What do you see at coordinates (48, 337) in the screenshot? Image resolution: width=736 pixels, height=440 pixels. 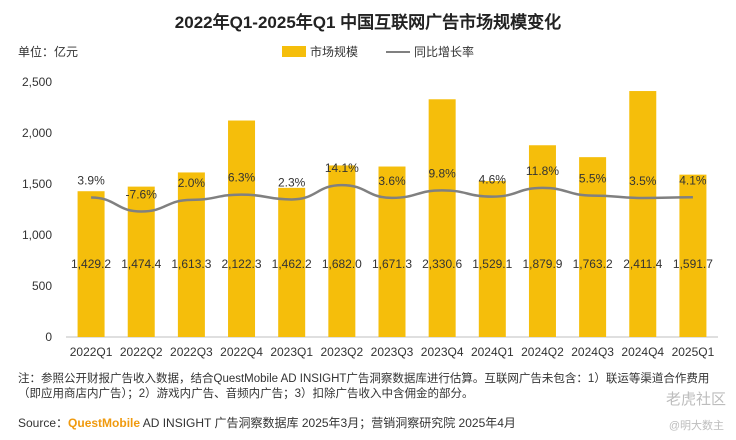 I see `y-tick-label: 0` at bounding box center [48, 337].